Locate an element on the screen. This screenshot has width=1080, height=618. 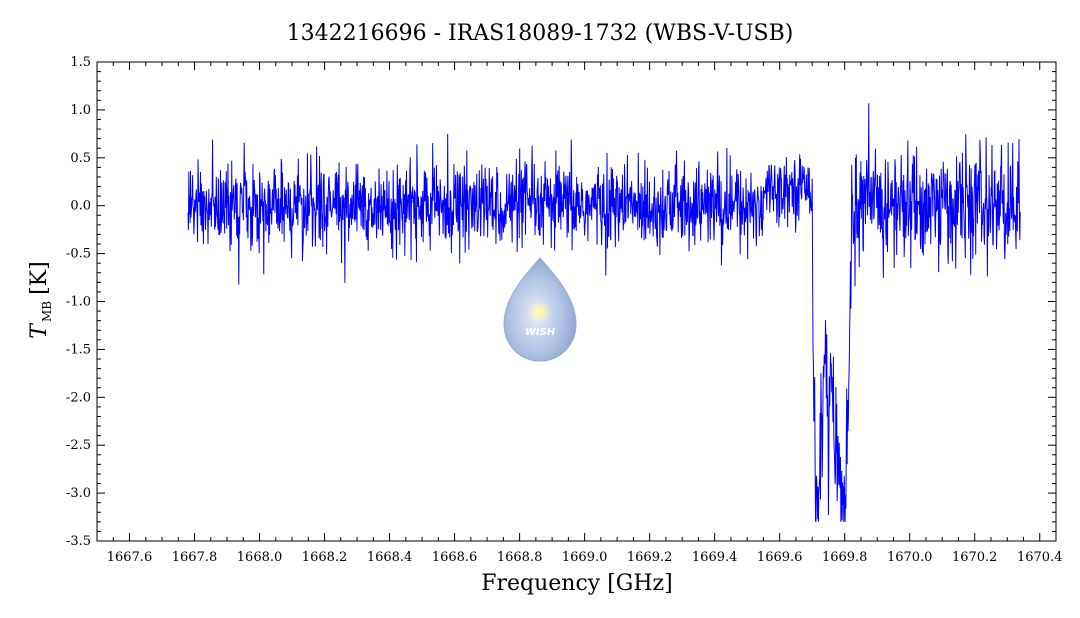
y-tick-label: -1.0 is located at coordinates (78, 302).